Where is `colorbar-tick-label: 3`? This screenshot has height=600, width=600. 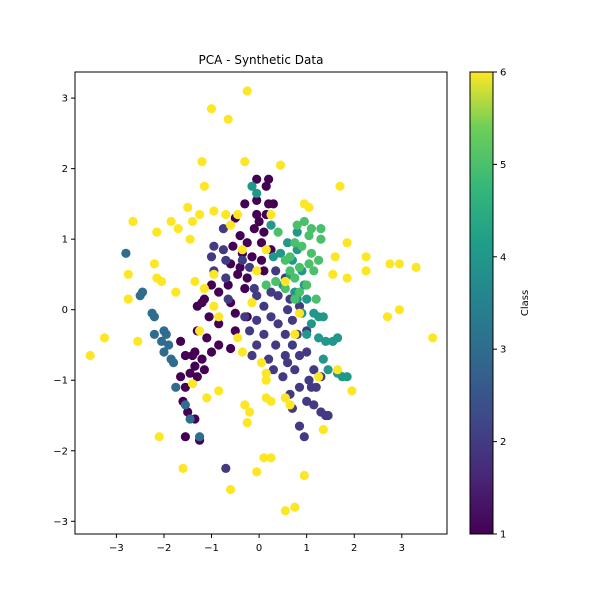
colorbar-tick-label: 3 is located at coordinates (503, 350).